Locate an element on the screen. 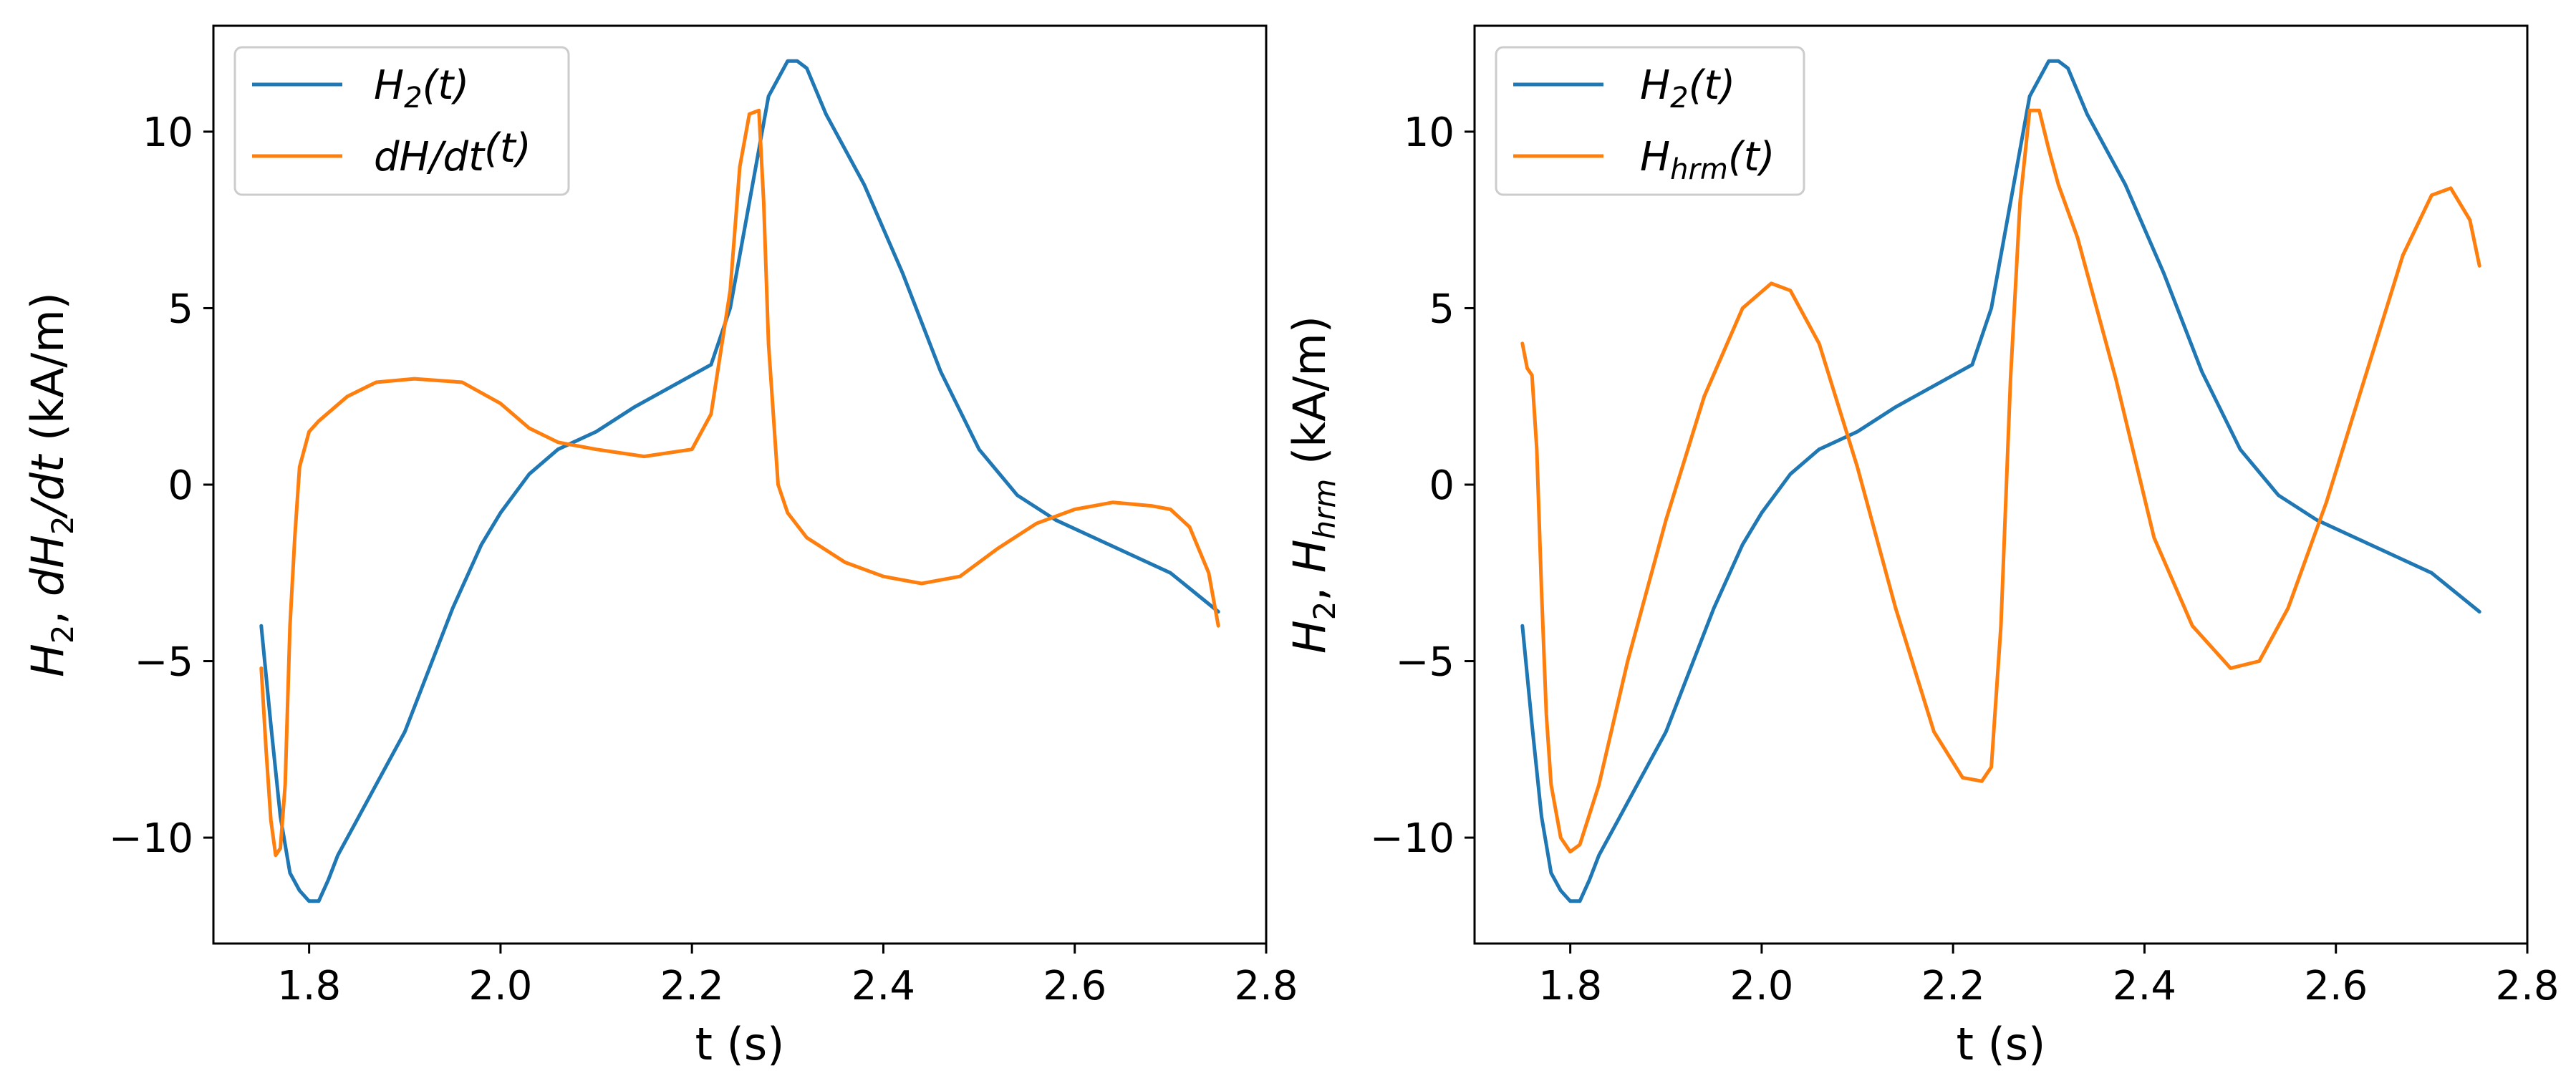  right-y-tick-label: 0 is located at coordinates (1442, 485).